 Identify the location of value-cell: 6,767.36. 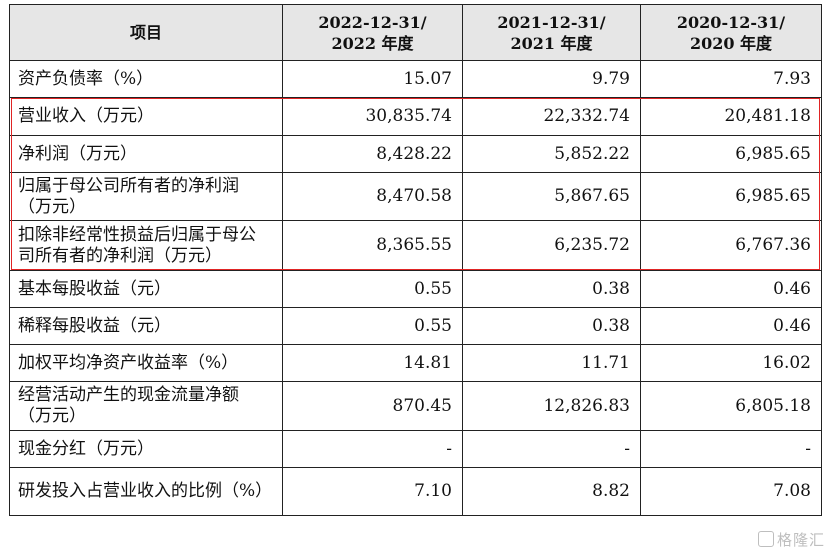
(731, 245).